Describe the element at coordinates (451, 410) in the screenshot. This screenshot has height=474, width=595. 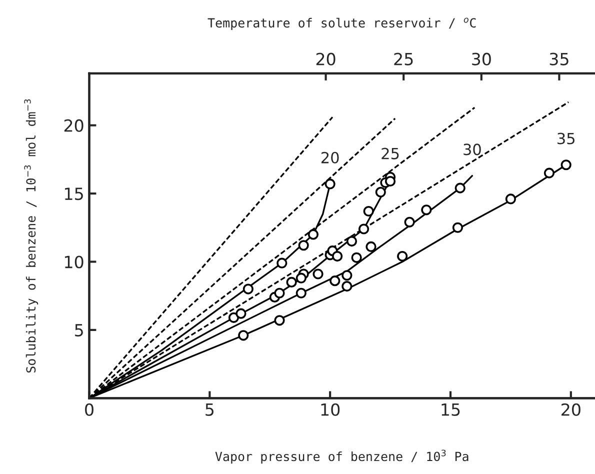
I see `x-tick-label: 15` at that location.